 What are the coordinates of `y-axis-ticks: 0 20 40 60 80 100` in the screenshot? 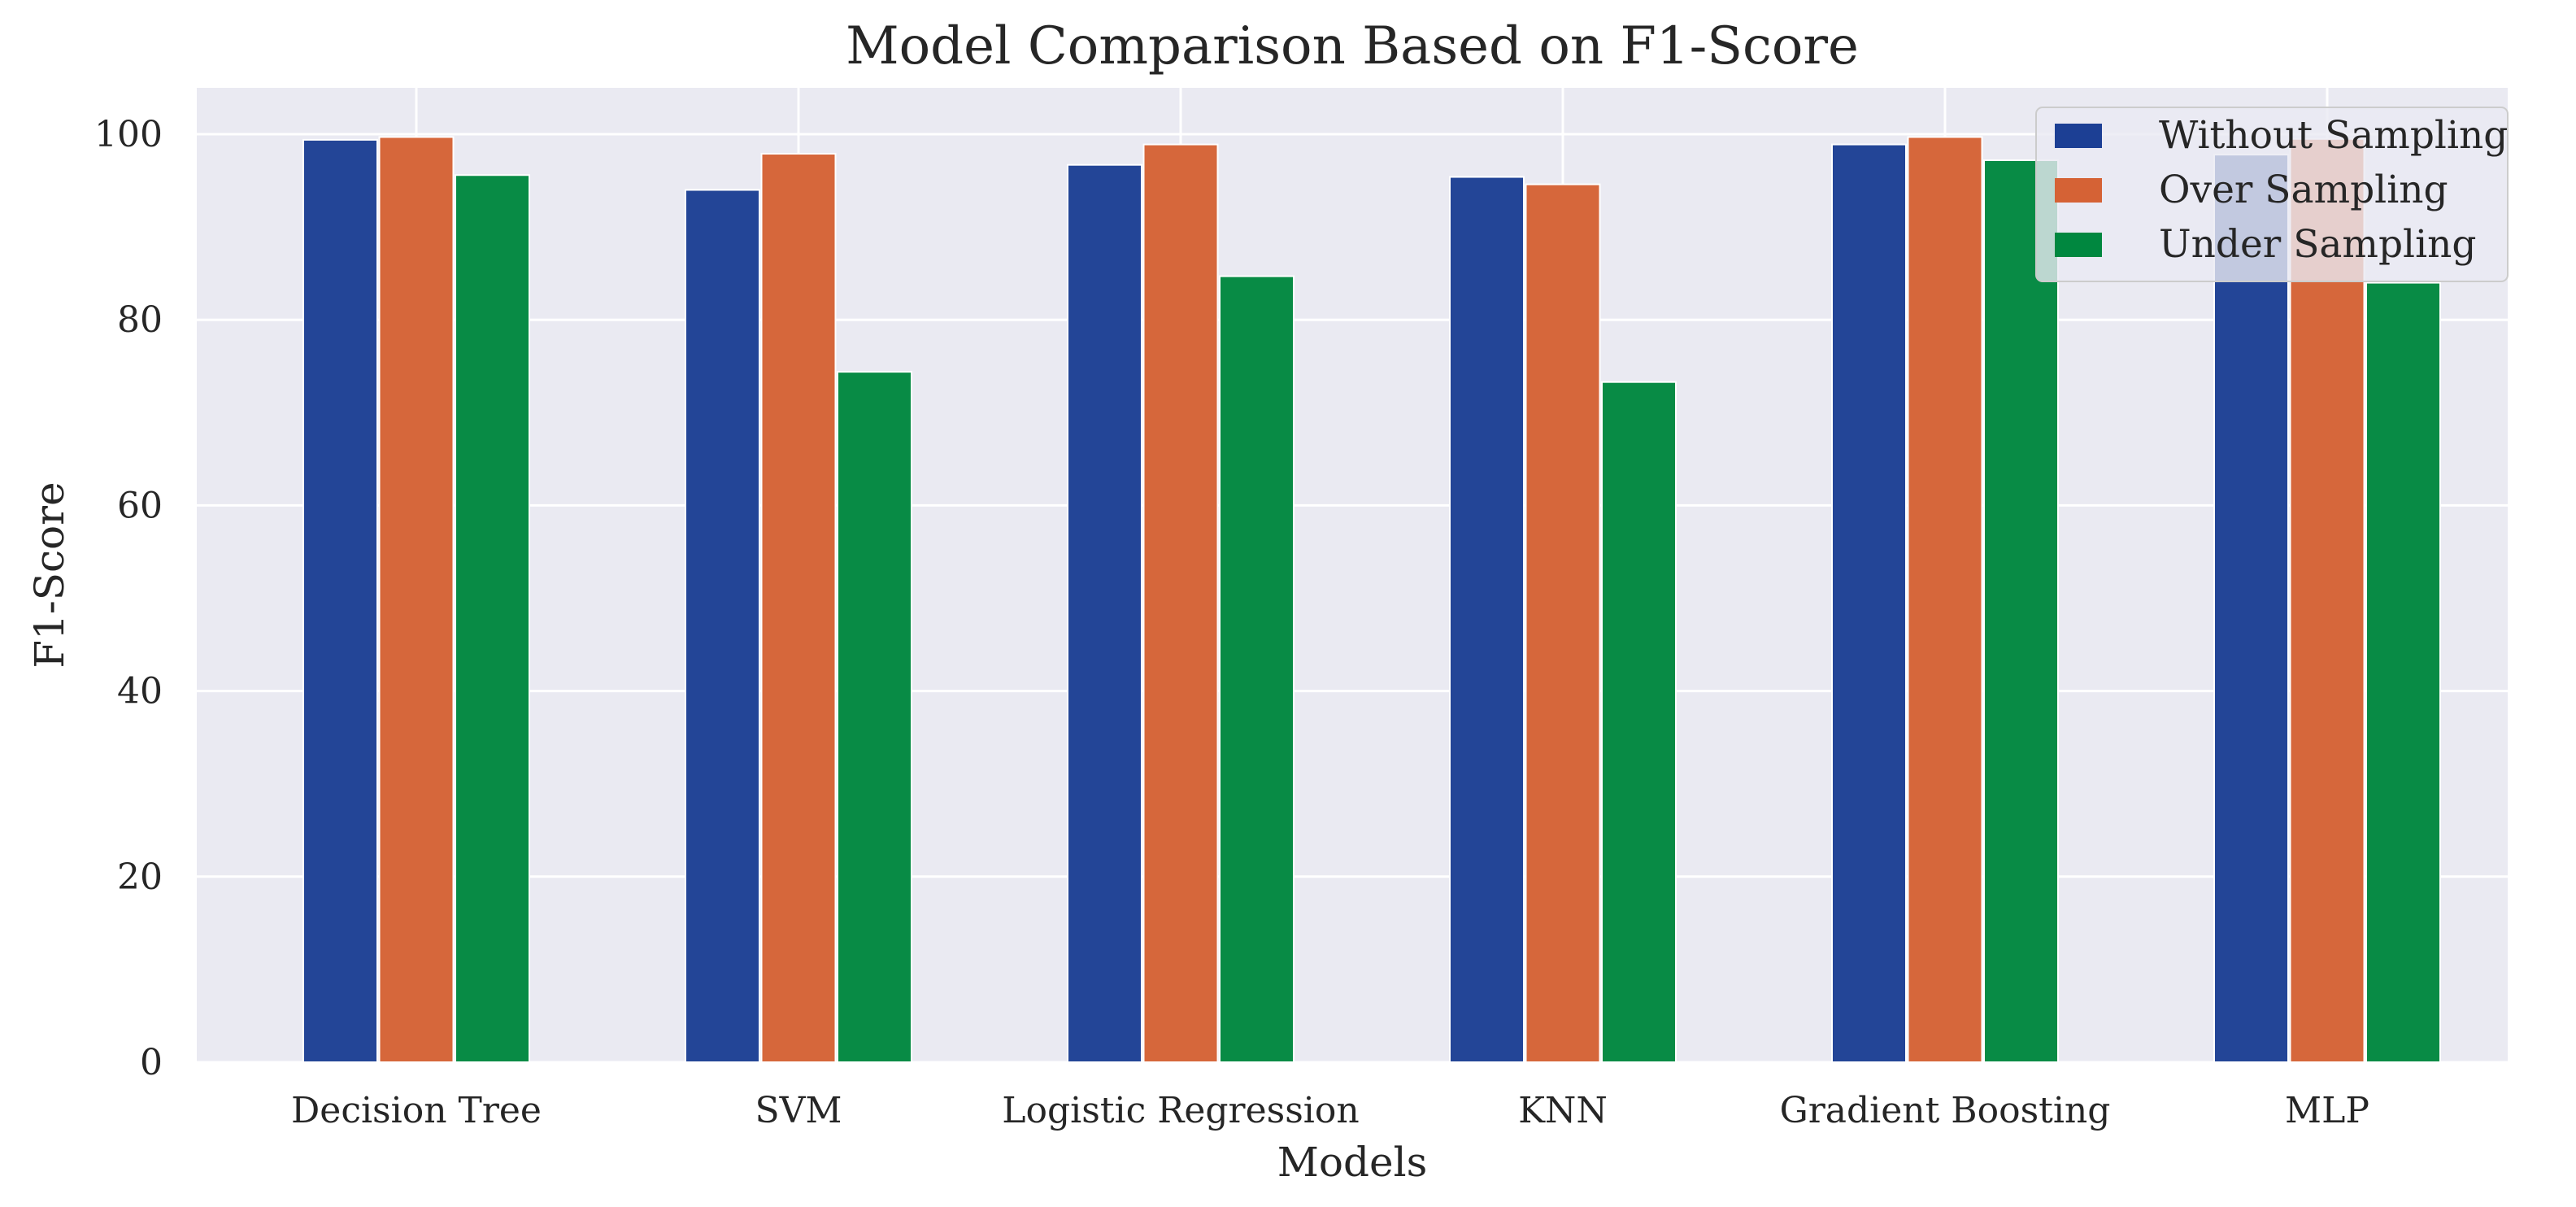 It's located at (129, 598).